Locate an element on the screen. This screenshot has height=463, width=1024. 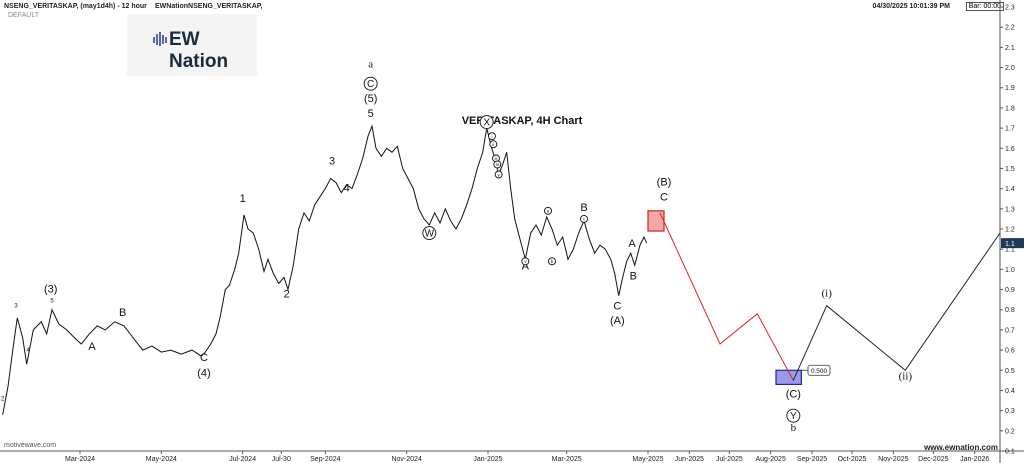
zone-label-box is located at coordinates (819, 370).